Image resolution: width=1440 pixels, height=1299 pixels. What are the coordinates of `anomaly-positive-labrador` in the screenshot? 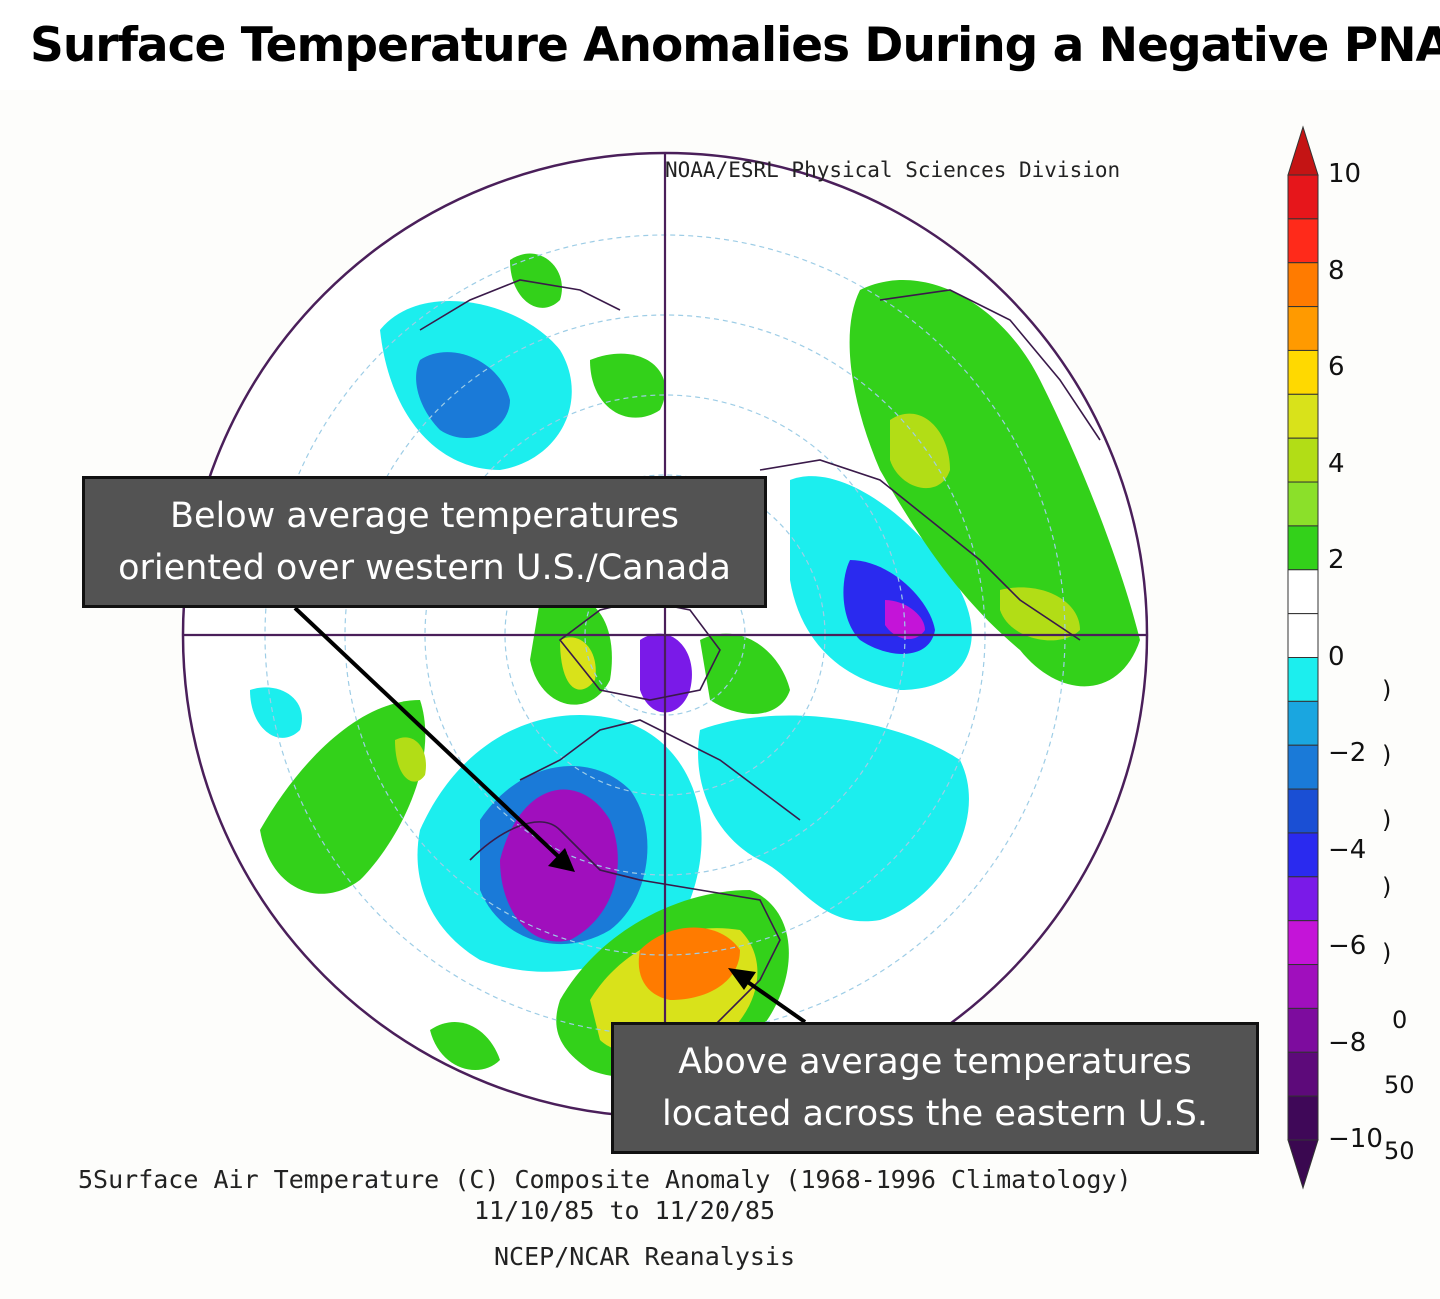 It's located at (745, 673).